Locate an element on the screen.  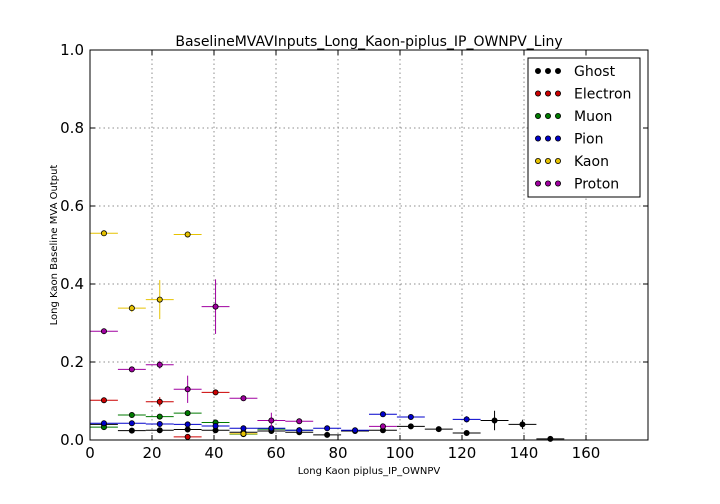
legend-label: Proton is located at coordinates (596, 185).